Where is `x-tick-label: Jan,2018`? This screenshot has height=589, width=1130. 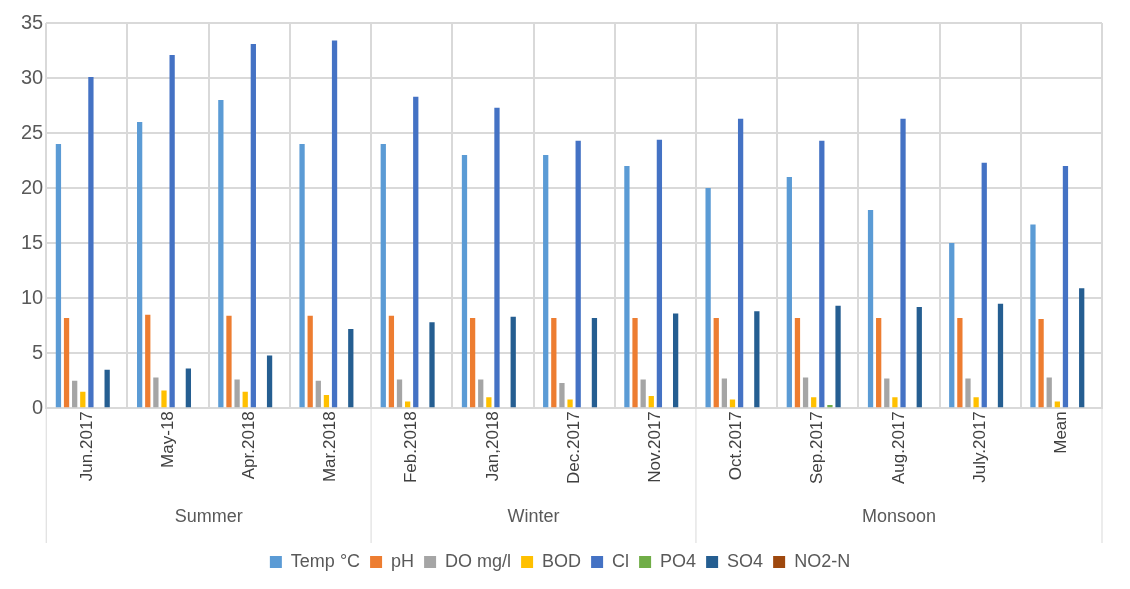
x-tick-label: Jan,2018 is located at coordinates (492, 446).